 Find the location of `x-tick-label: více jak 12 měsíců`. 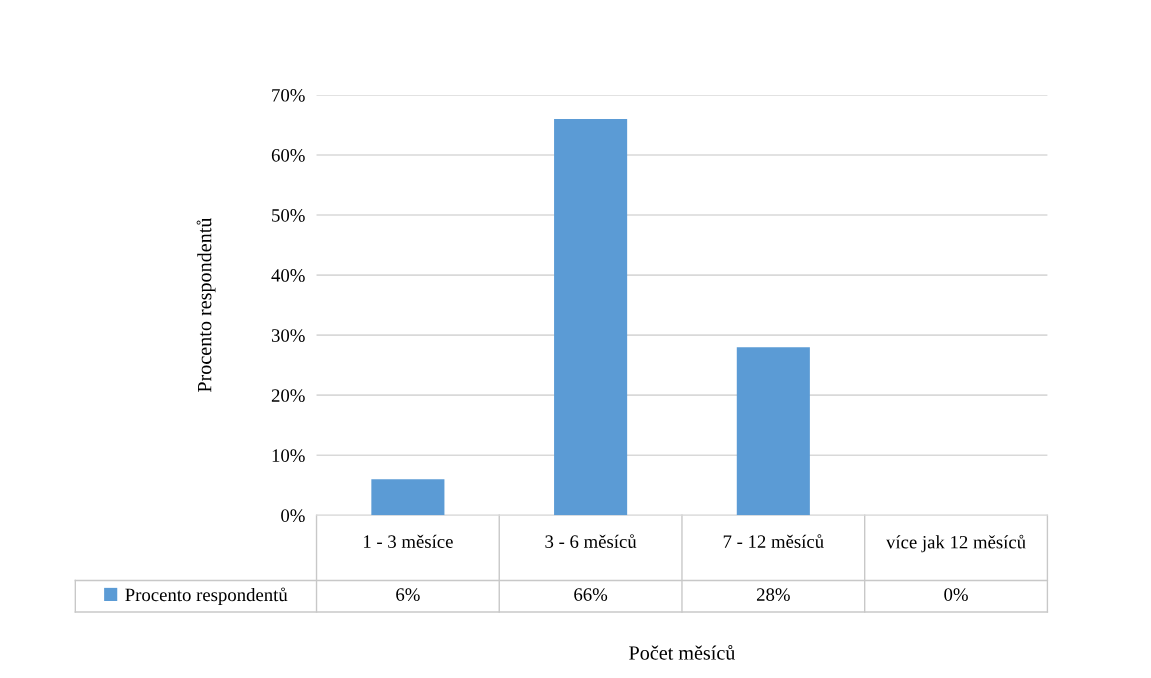

x-tick-label: více jak 12 měsíců is located at coordinates (956, 543).